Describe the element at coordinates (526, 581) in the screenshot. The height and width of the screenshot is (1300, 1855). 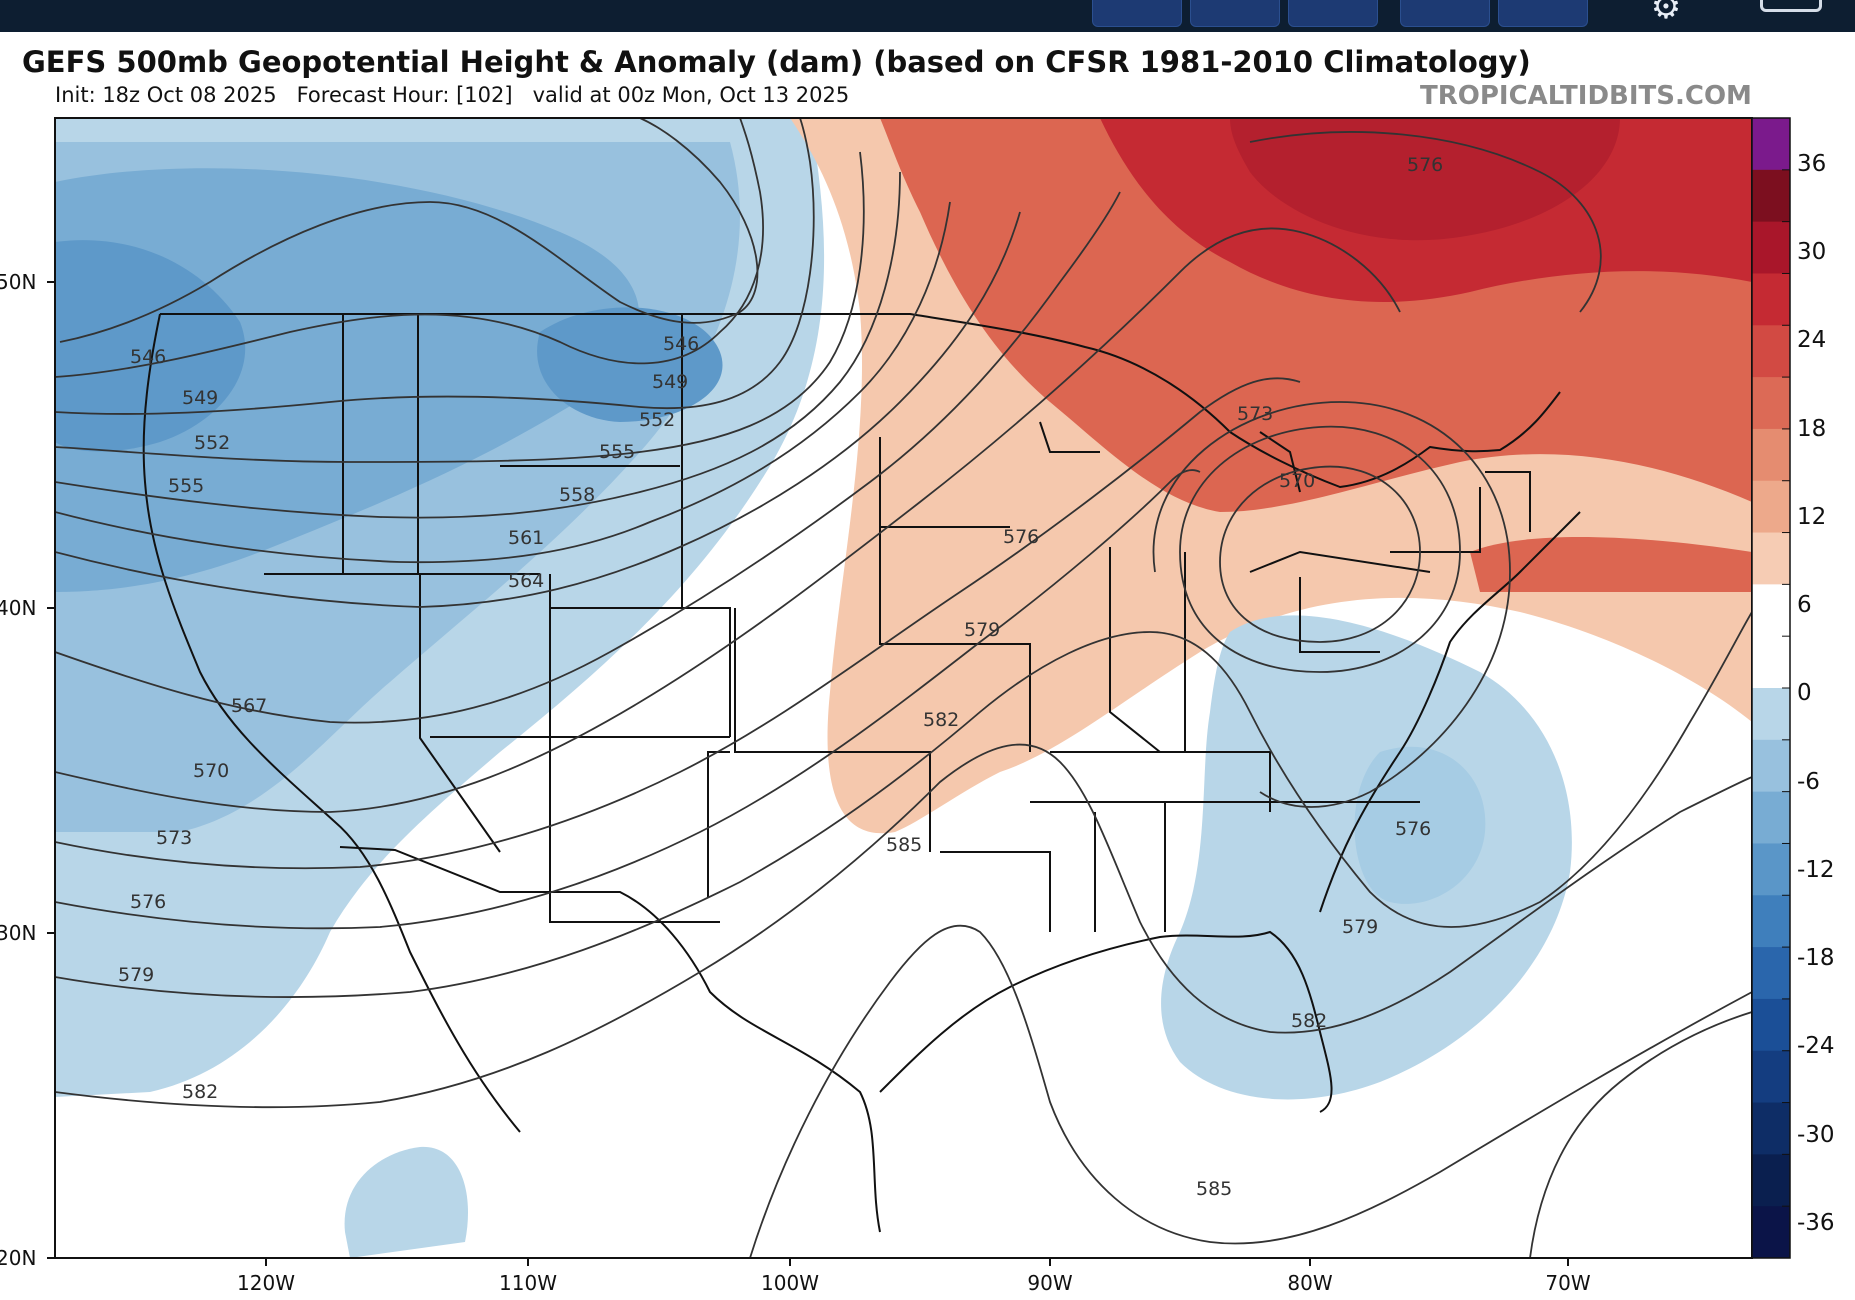
I see `contour-label: 564` at that location.